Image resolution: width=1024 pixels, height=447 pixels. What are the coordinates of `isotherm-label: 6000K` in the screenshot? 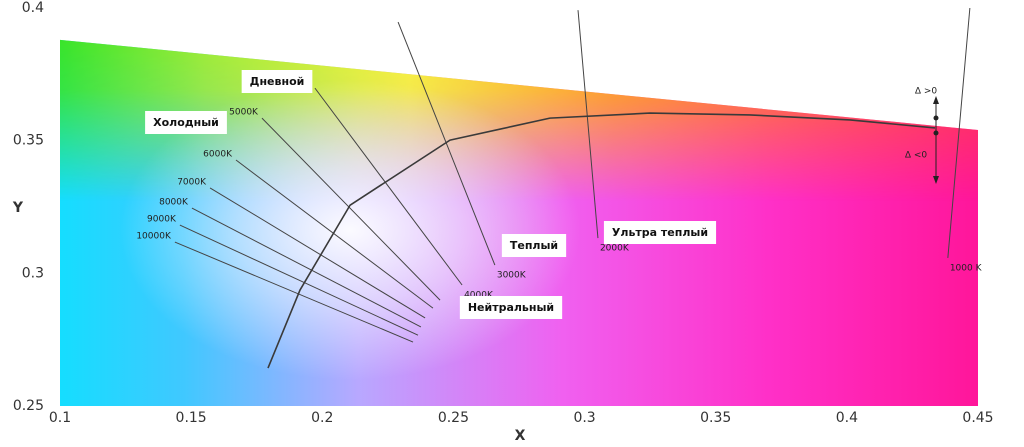 It's located at (218, 155).